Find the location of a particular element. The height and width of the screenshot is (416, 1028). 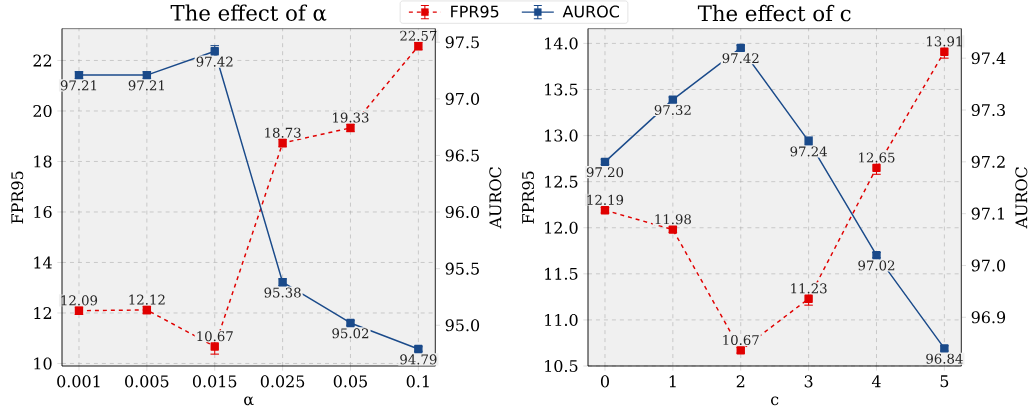

y-tick-label: 22 is located at coordinates (42, 60).